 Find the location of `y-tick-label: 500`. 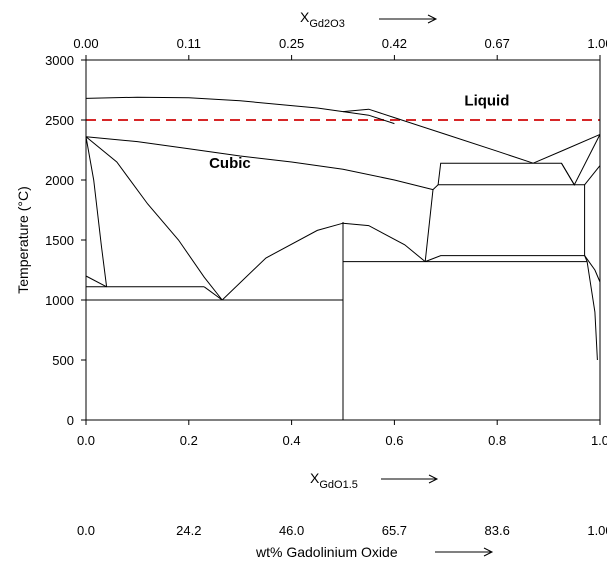

y-tick-label: 500 is located at coordinates (63, 360).